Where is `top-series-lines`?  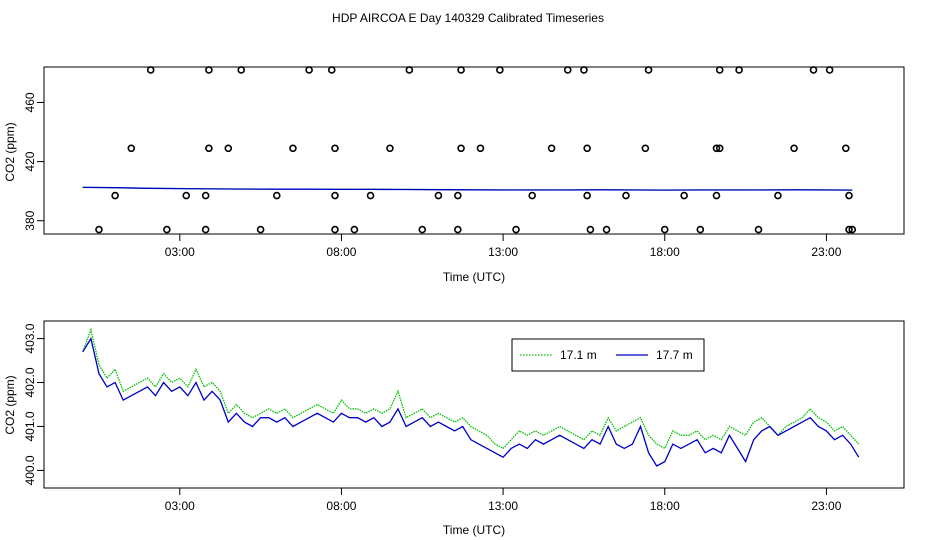
top-series-lines is located at coordinates (467, 188).